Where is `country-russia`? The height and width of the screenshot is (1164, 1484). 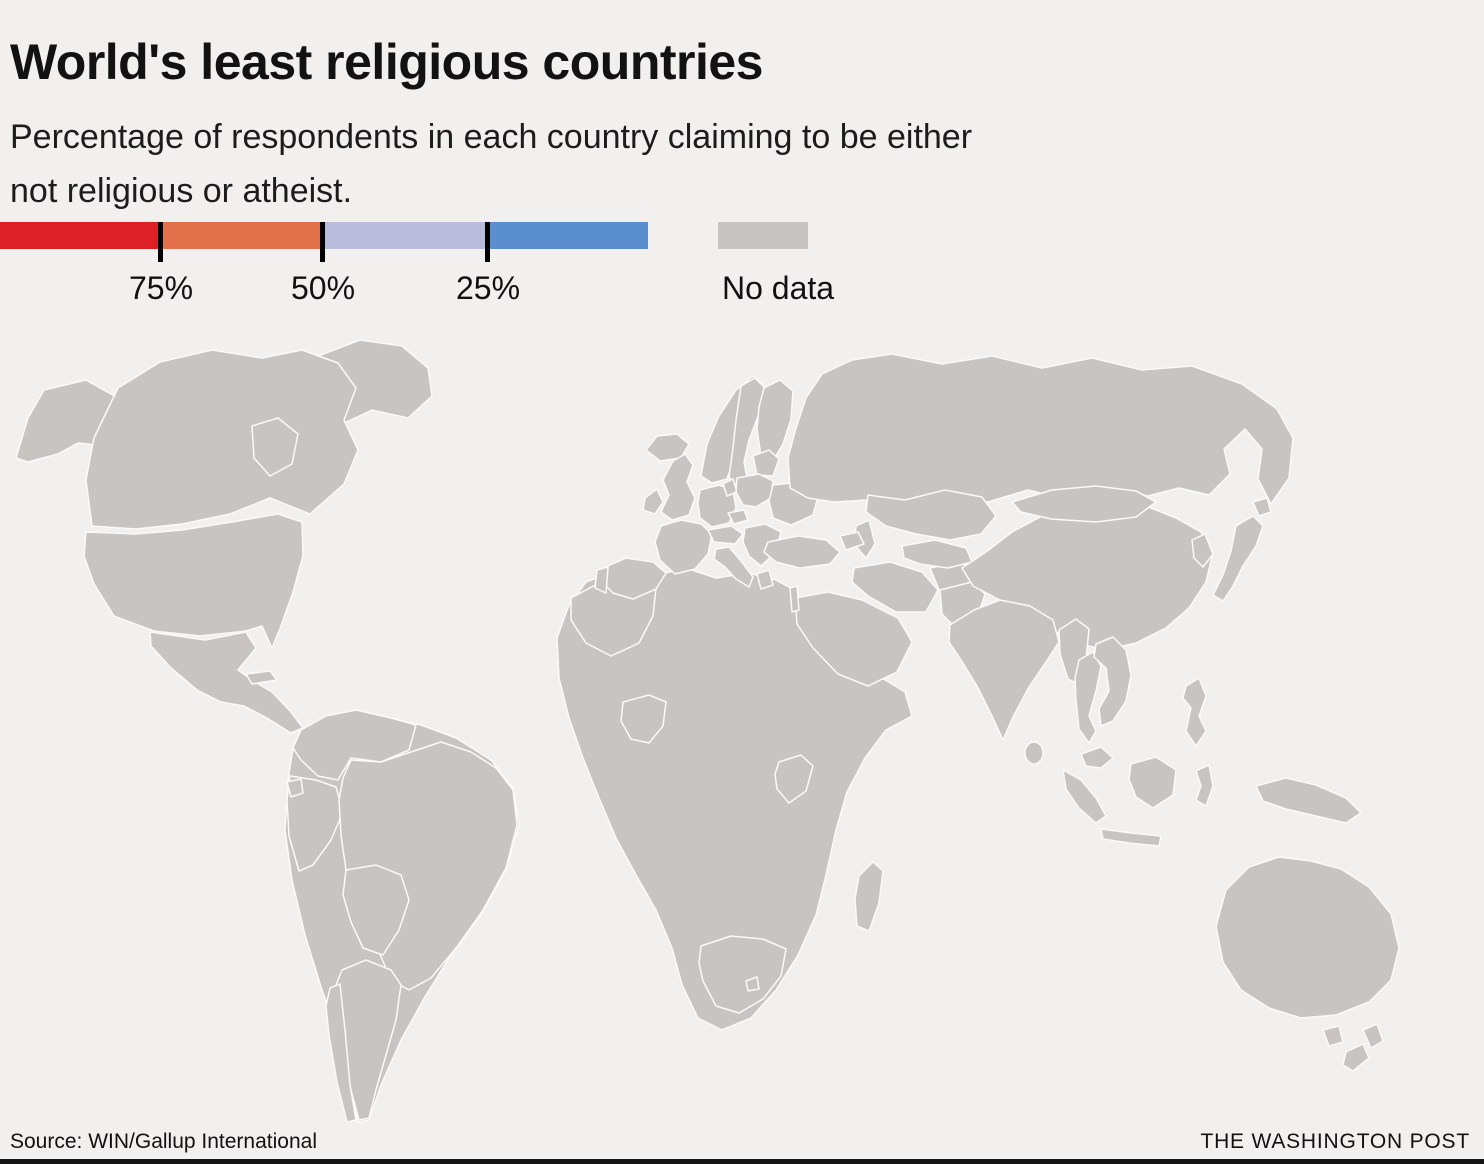 country-russia is located at coordinates (1040, 430).